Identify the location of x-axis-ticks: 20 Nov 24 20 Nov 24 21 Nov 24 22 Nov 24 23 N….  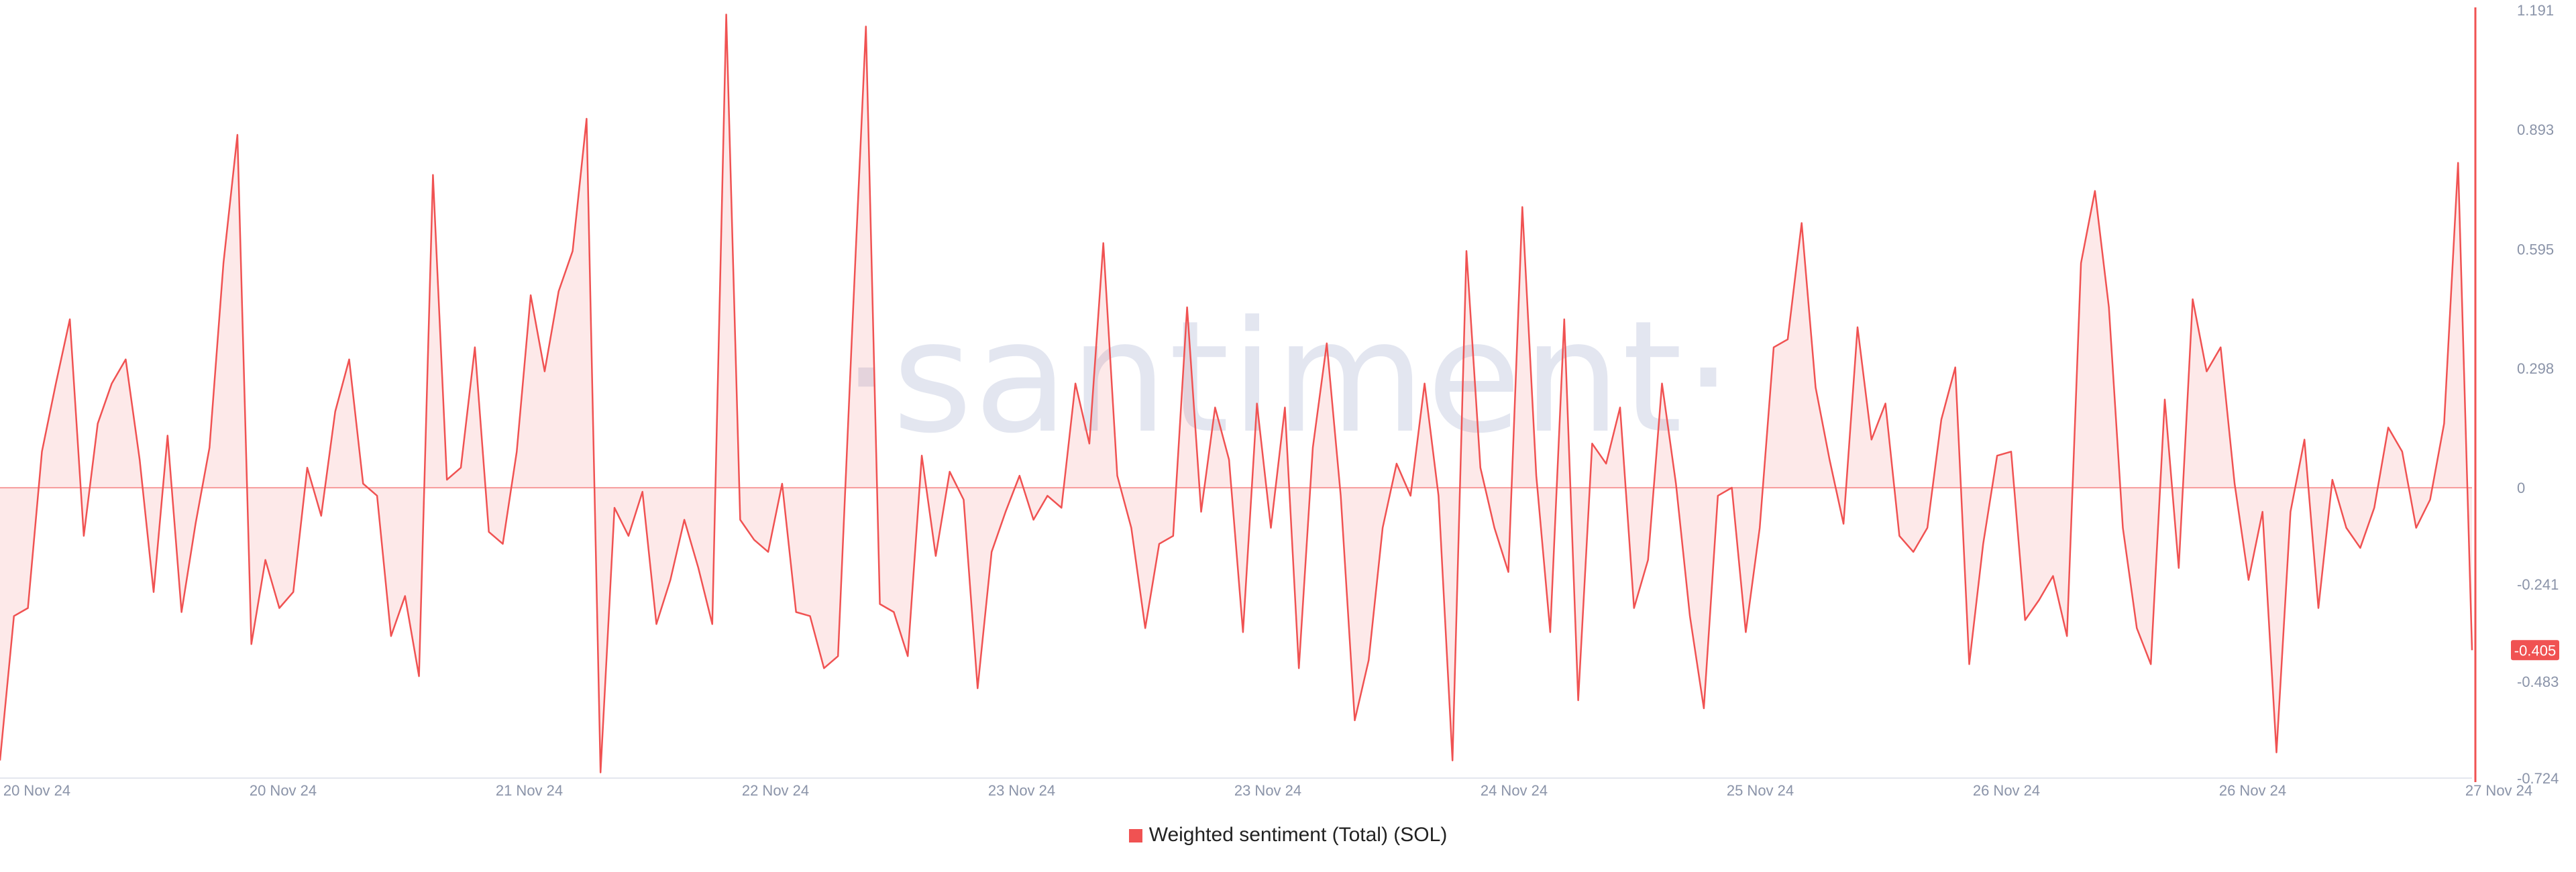
(1267, 790).